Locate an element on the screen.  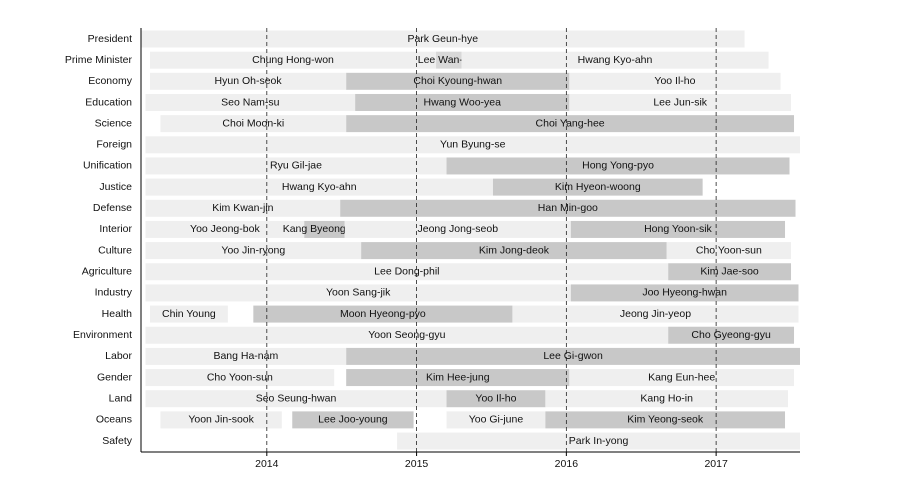
tenure-label: Chung Hong-won is located at coordinates (293, 60).